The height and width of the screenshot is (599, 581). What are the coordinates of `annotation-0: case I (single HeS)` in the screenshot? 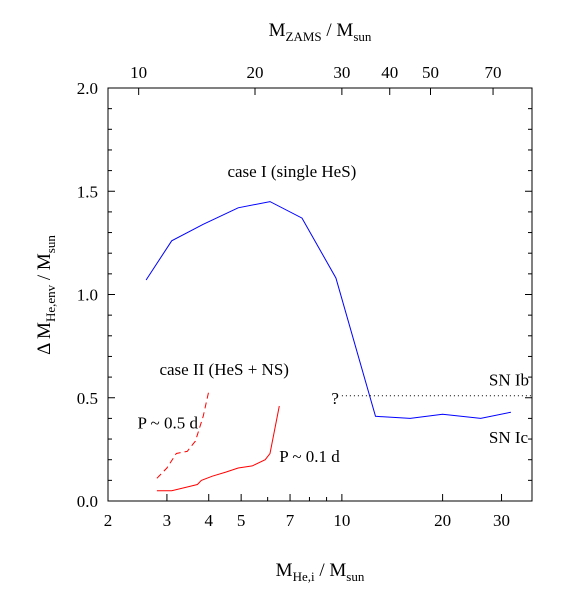 It's located at (291, 171).